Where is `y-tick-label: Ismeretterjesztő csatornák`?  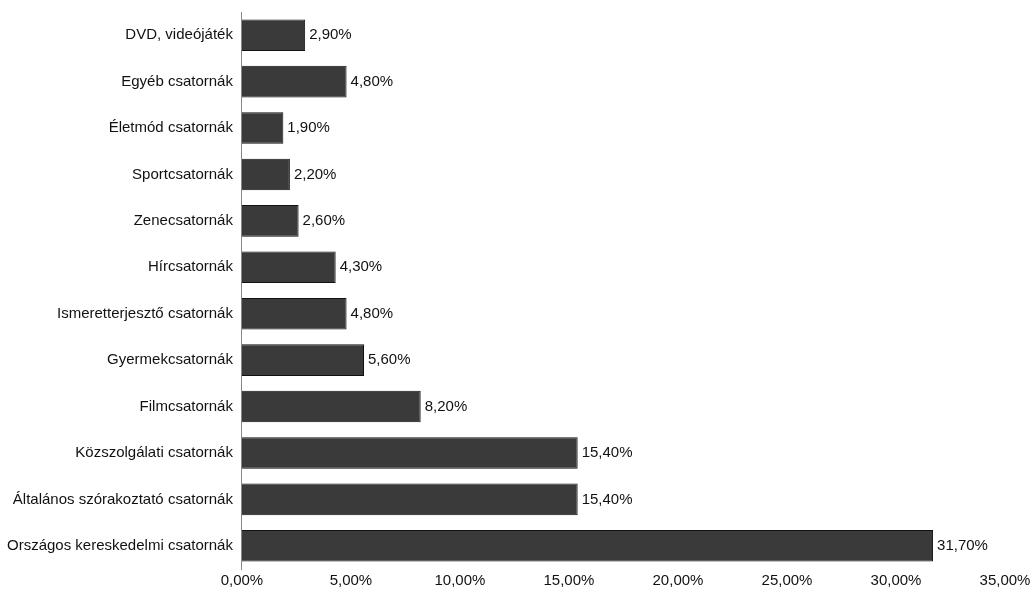
y-tick-label: Ismeretterjesztő csatornák is located at coordinates (145, 312).